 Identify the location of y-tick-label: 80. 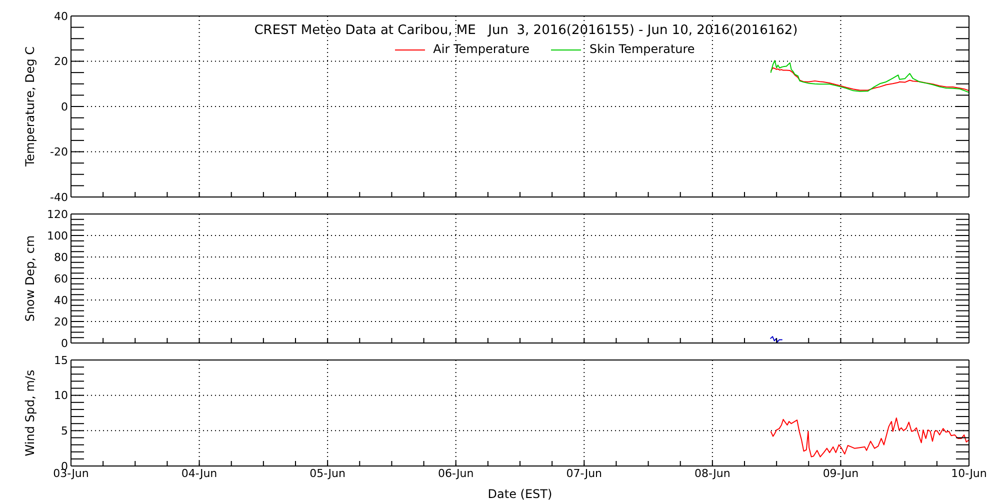
(61, 257).